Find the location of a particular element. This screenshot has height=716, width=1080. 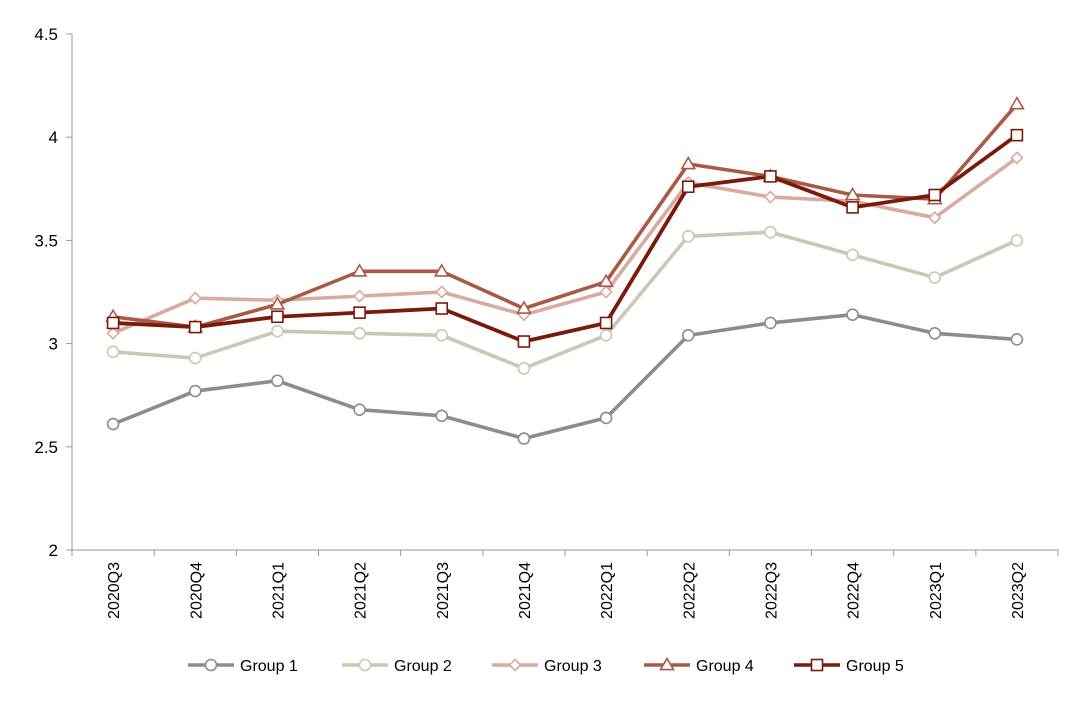

y-axis-ticks: 2 2.5 3 3.5 4 4.5 is located at coordinates (53, 292).